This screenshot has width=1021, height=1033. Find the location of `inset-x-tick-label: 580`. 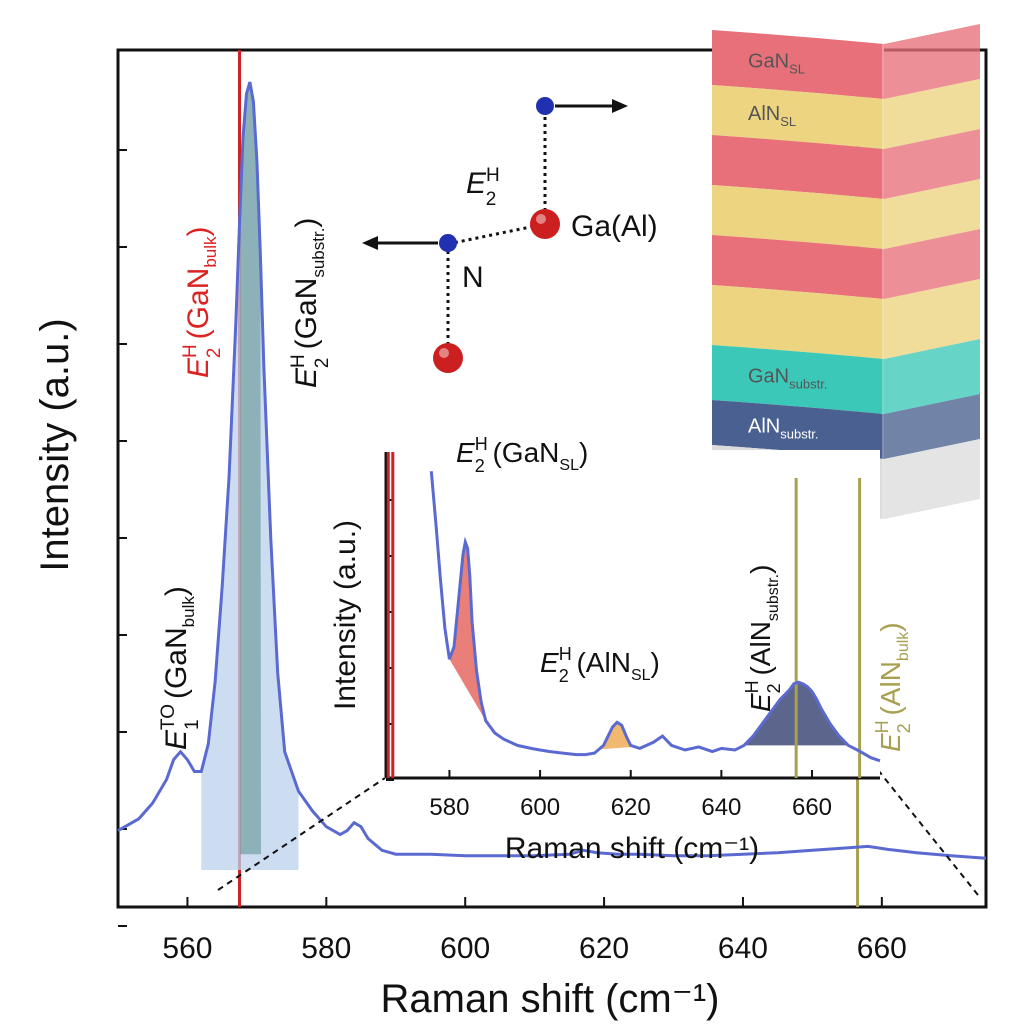

inset-x-tick-label: 580 is located at coordinates (449, 807).